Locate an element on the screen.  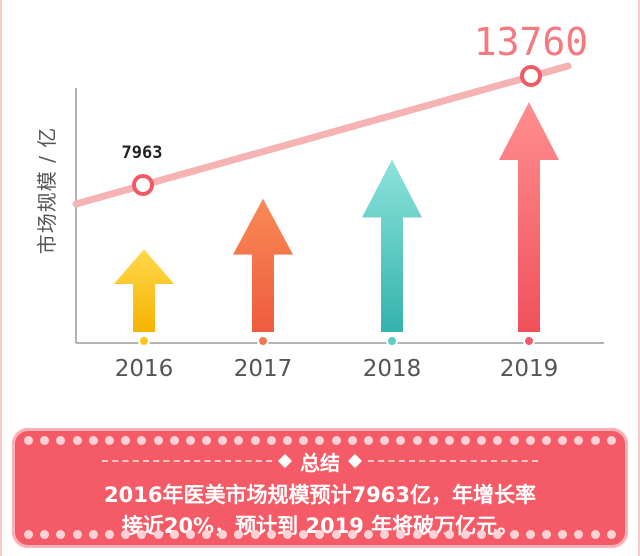
arrow-bar-2017 is located at coordinates (263, 265).